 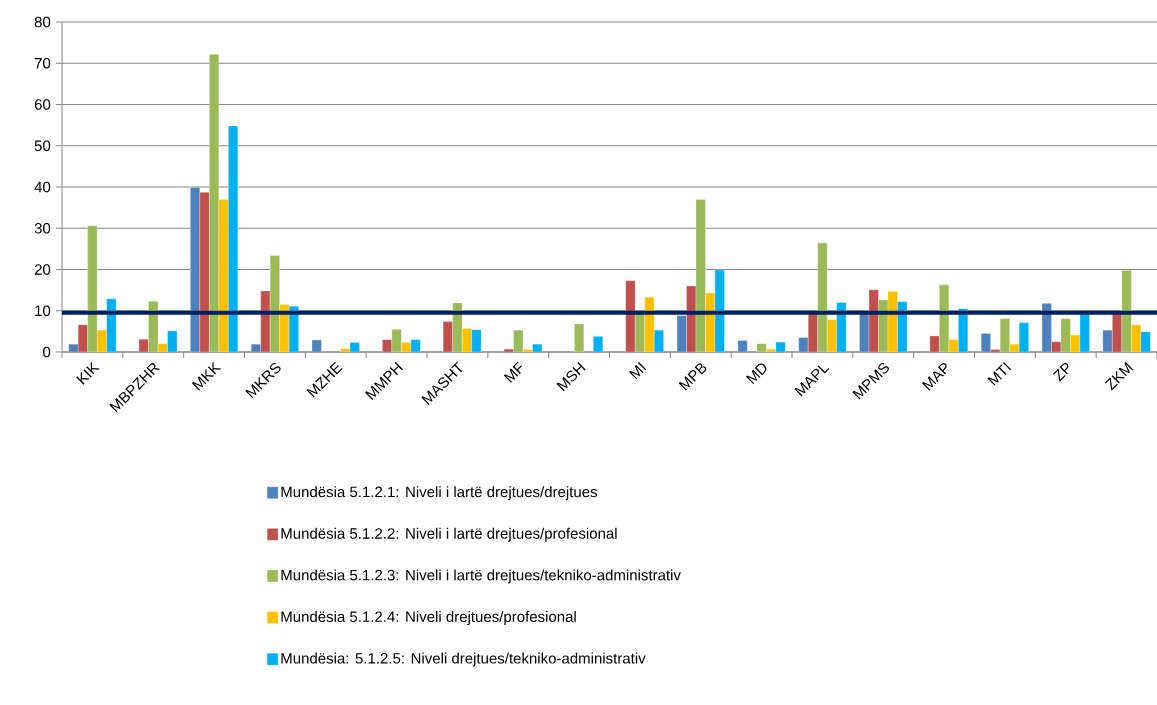 I want to click on x-tick-label: MTI, so click(x=999, y=374).